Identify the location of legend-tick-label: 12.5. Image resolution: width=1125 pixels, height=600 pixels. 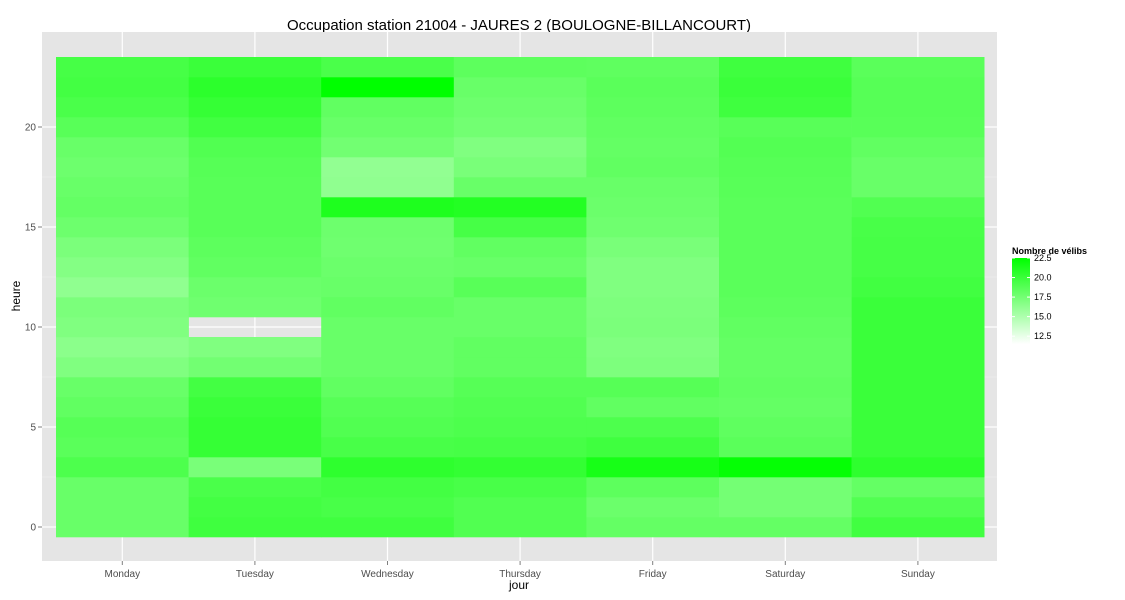
(1043, 336).